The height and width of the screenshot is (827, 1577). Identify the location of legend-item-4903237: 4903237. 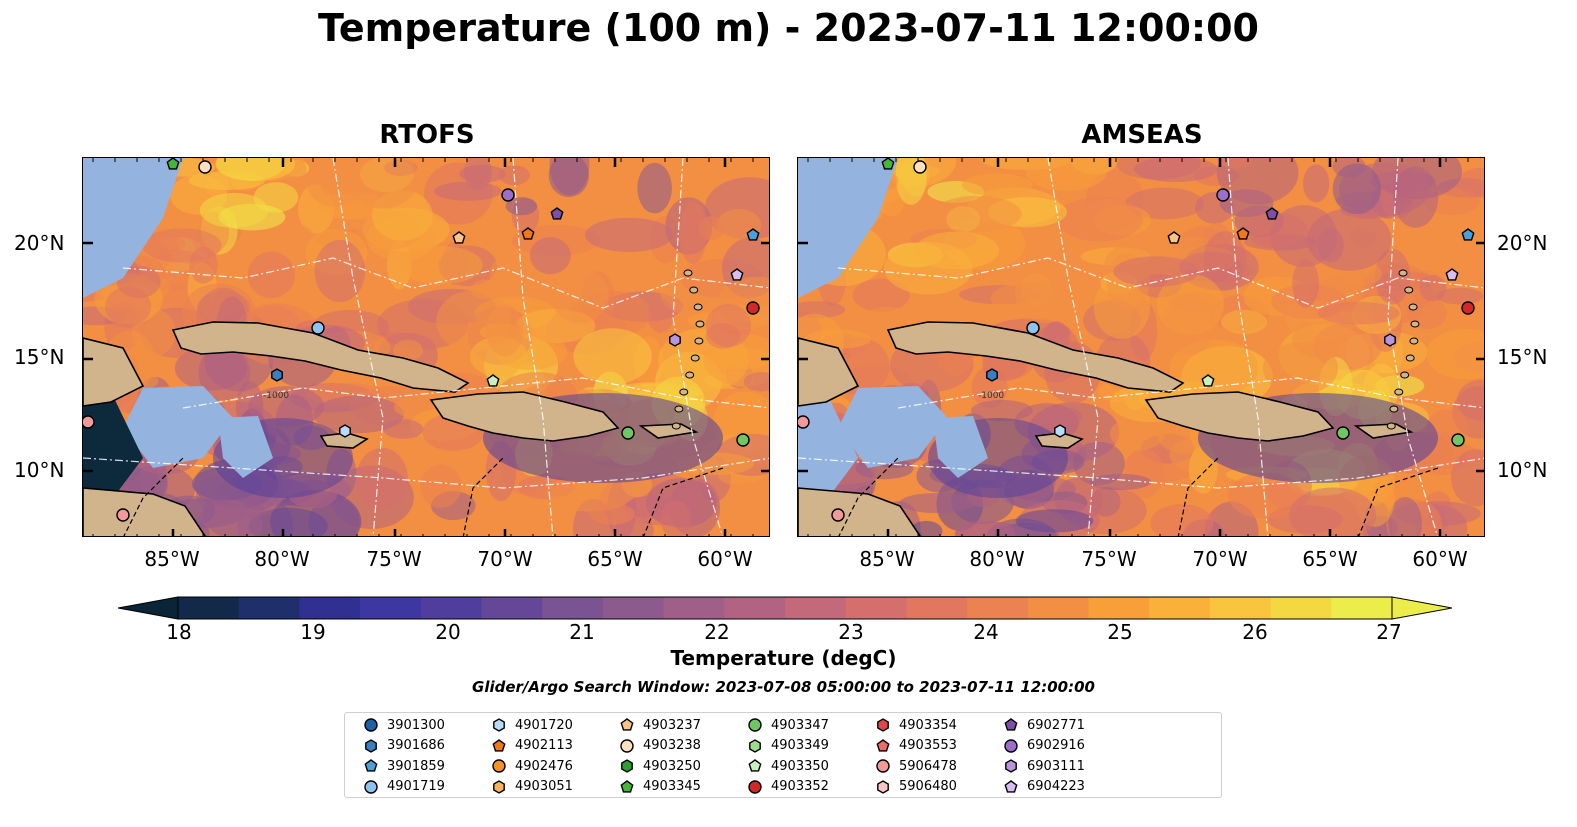
(660, 725).